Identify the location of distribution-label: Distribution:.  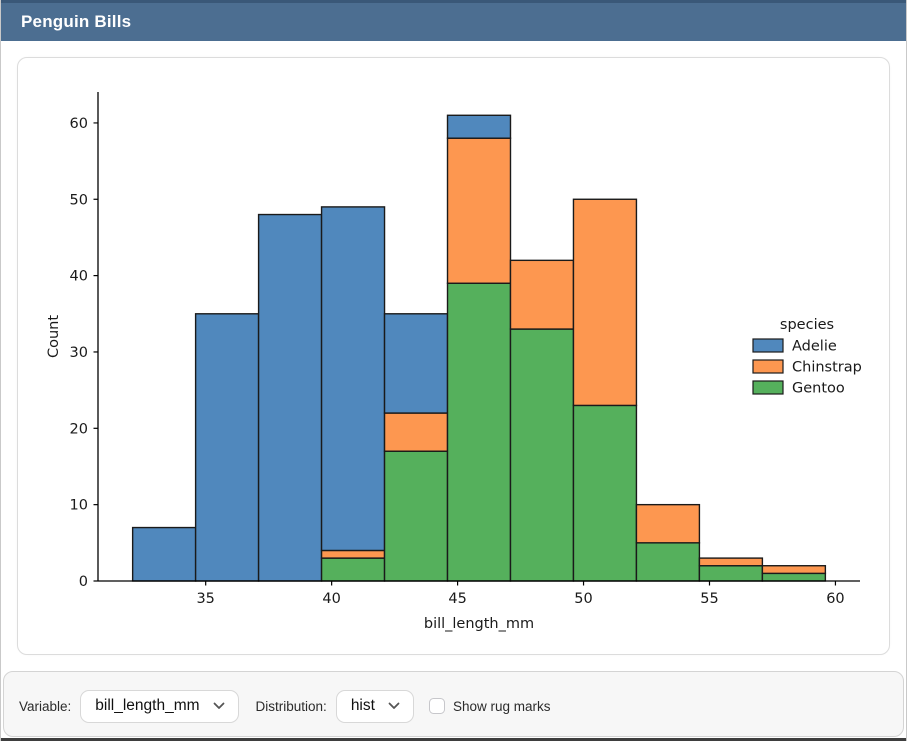
(291, 706).